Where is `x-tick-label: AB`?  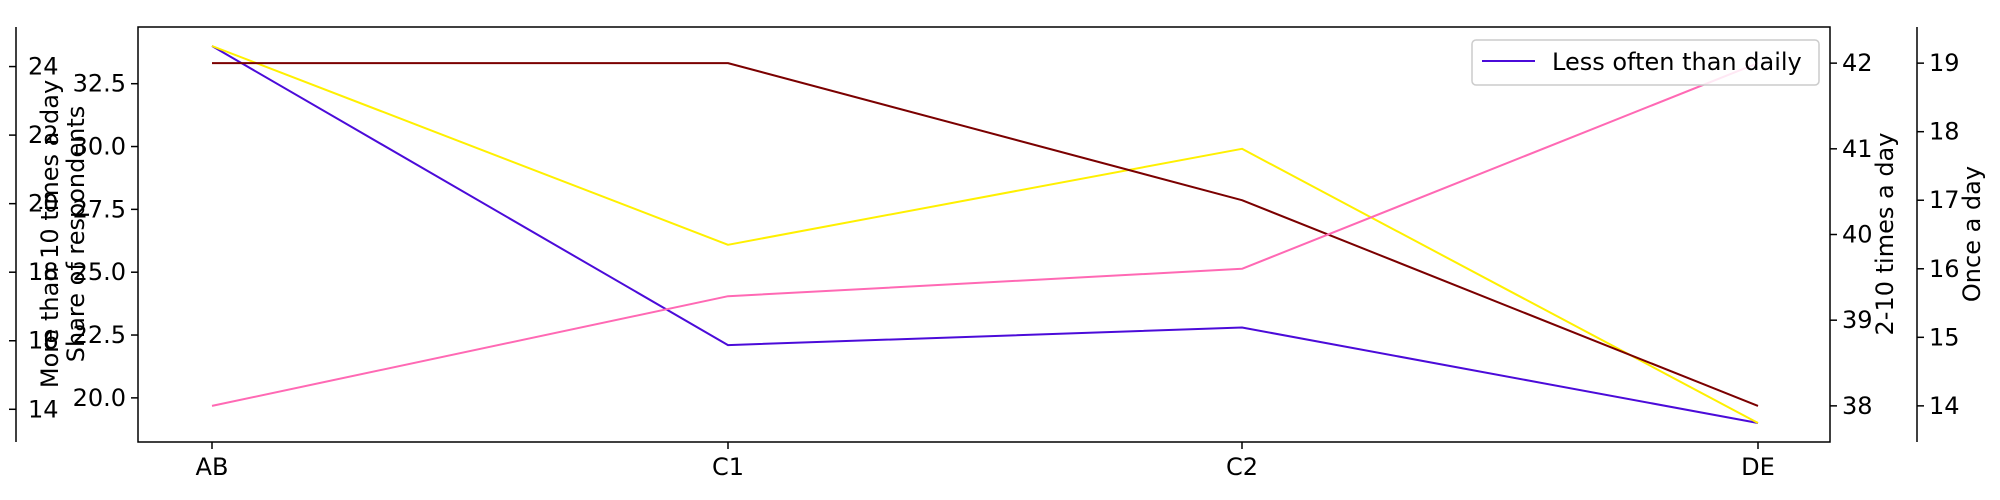
x-tick-label: AB is located at coordinates (212, 467).